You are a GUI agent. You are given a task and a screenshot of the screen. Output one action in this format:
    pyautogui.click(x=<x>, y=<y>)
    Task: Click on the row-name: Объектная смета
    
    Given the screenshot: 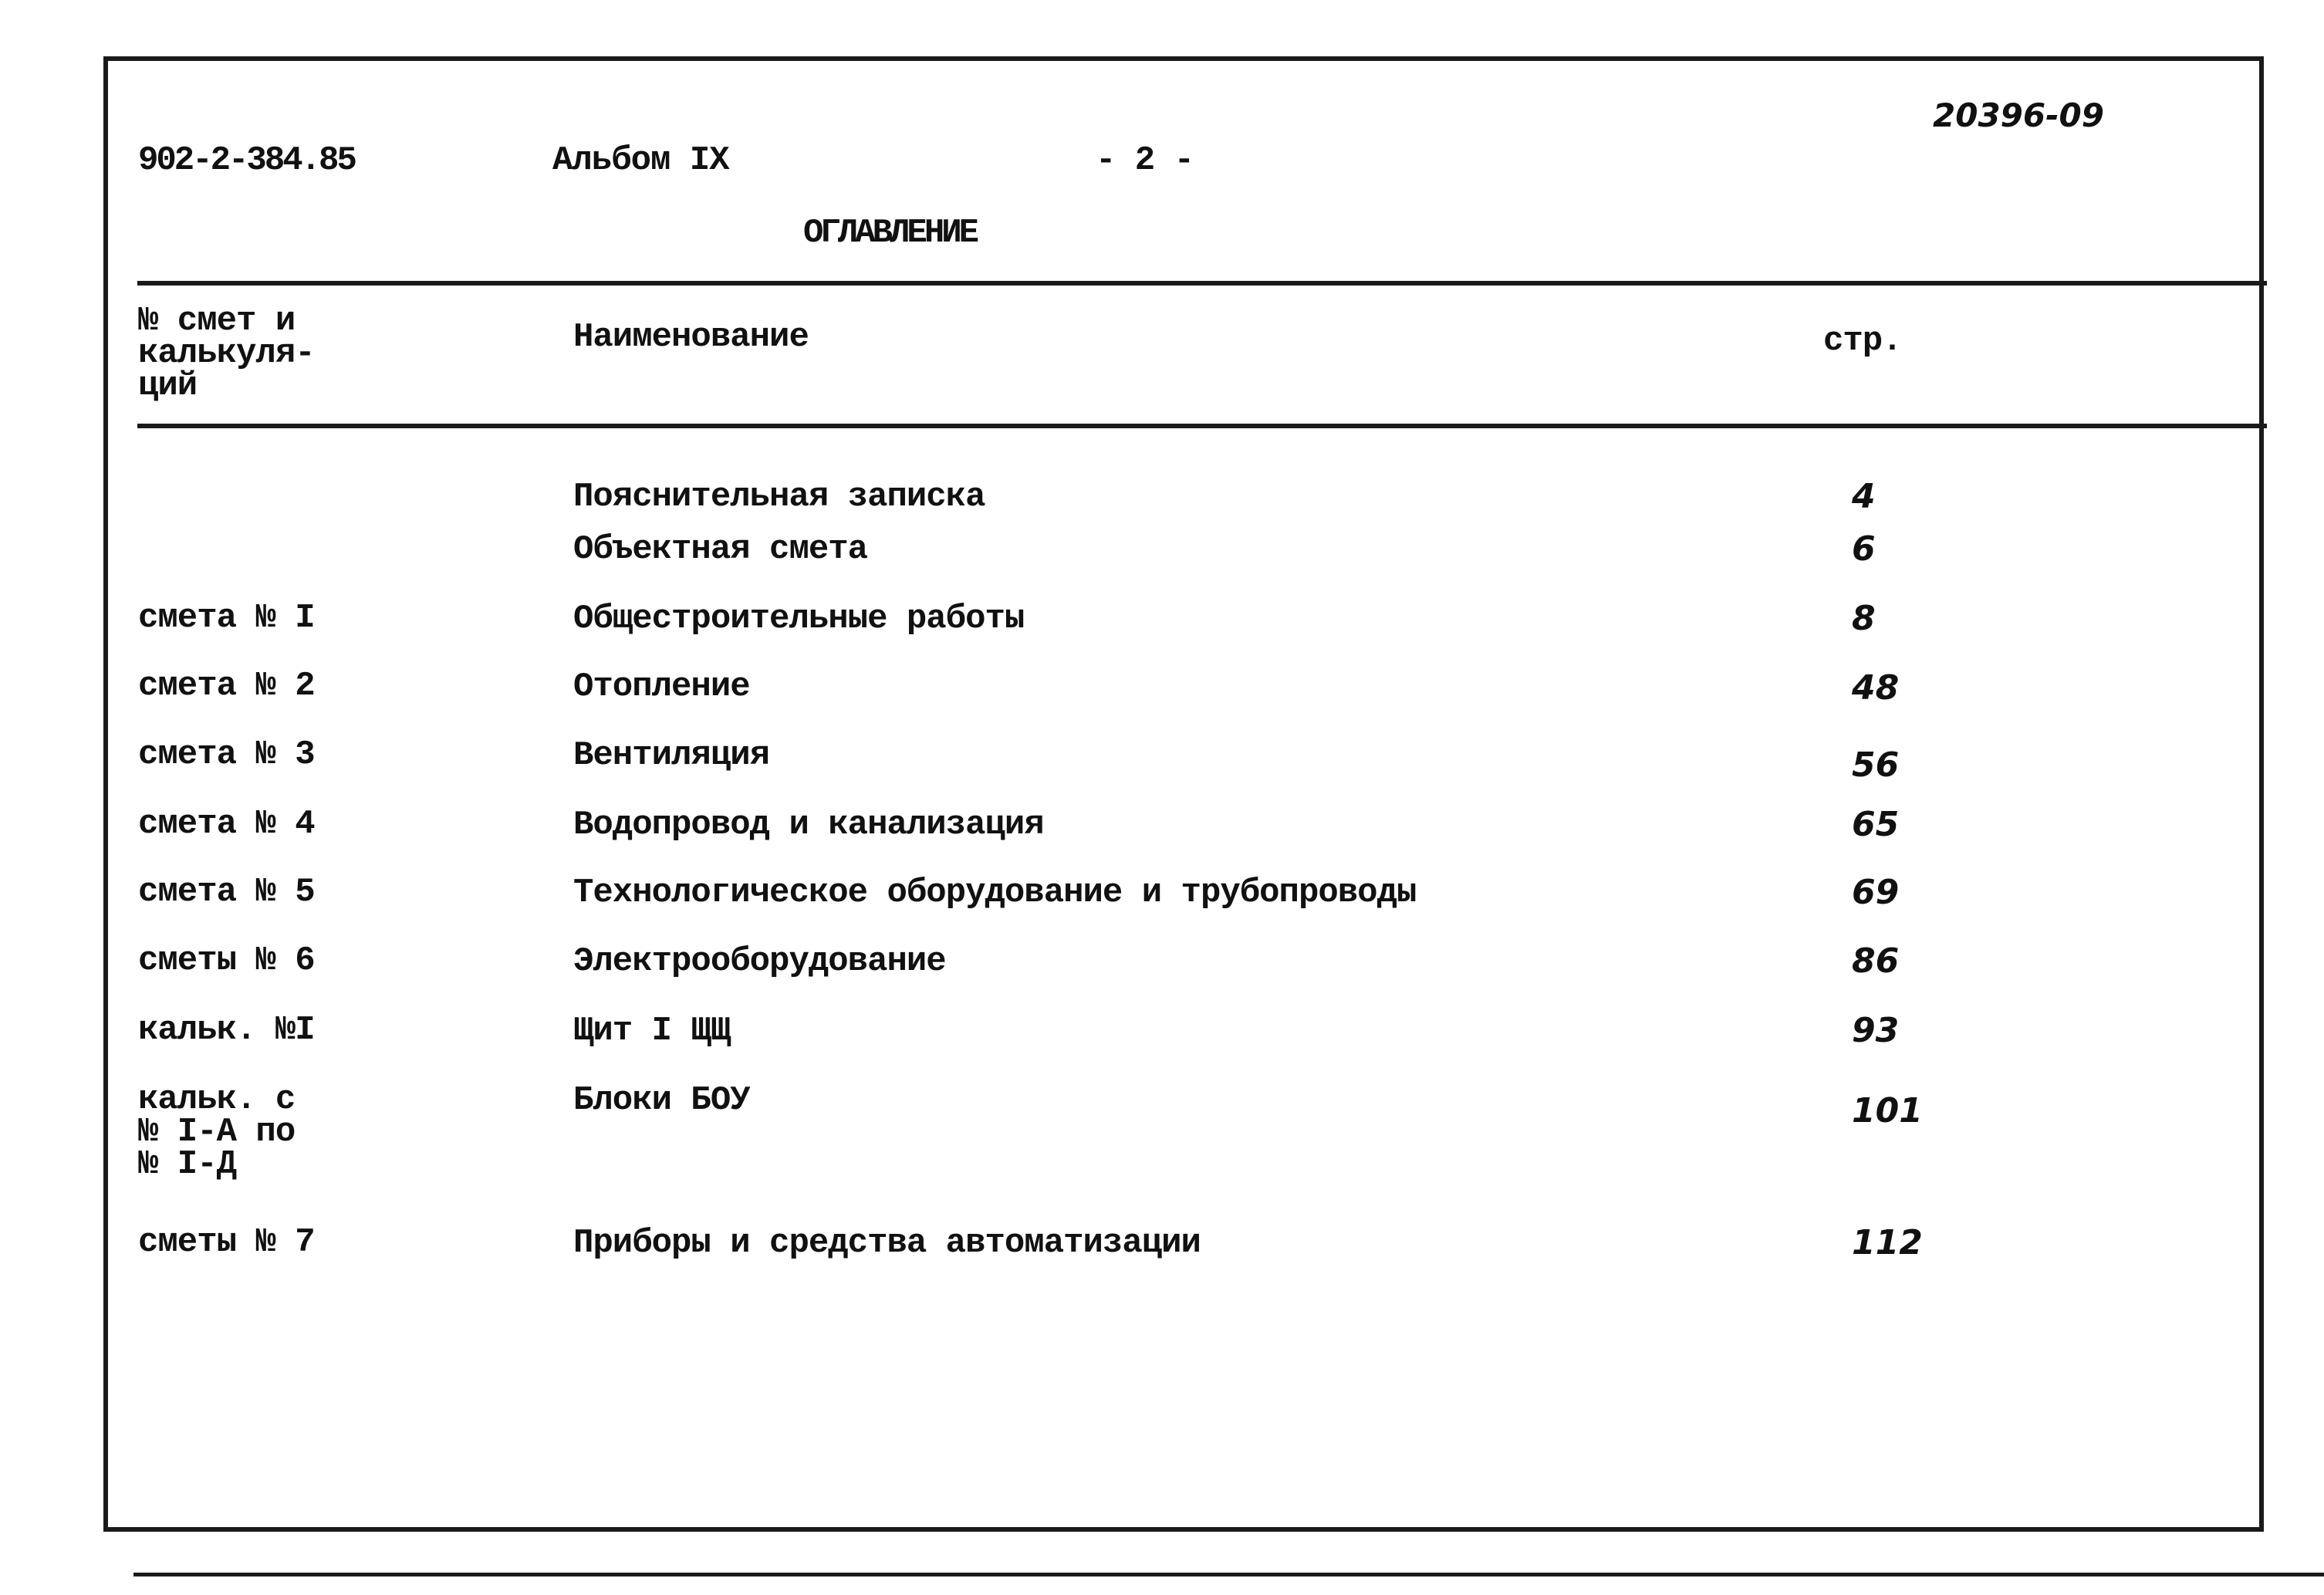 What is the action you would take?
    pyautogui.click(x=720, y=549)
    